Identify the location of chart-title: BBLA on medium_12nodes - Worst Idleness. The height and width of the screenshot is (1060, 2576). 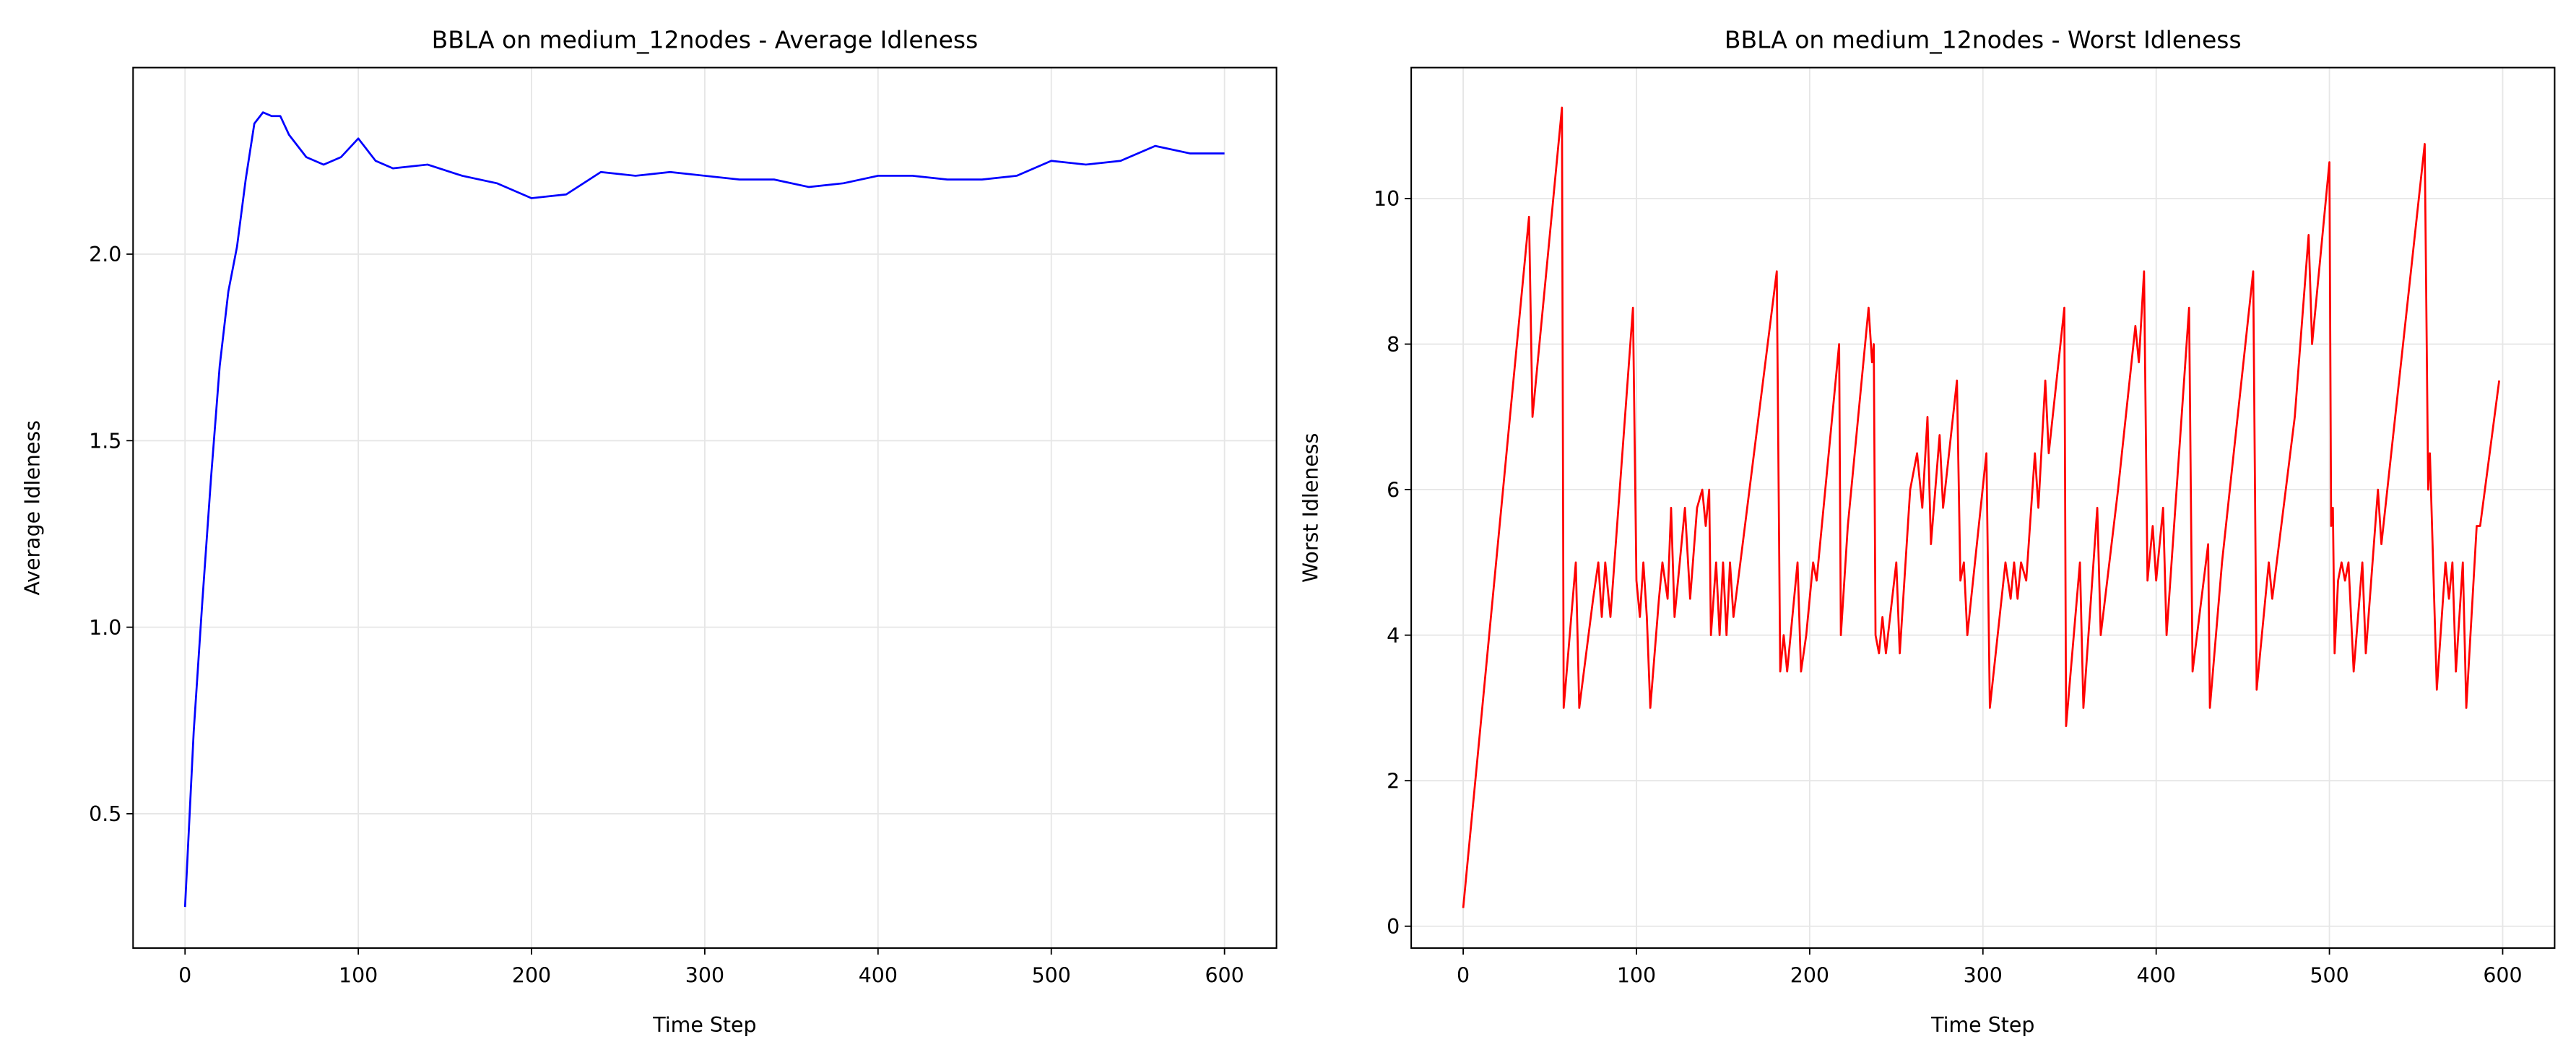
(1983, 39).